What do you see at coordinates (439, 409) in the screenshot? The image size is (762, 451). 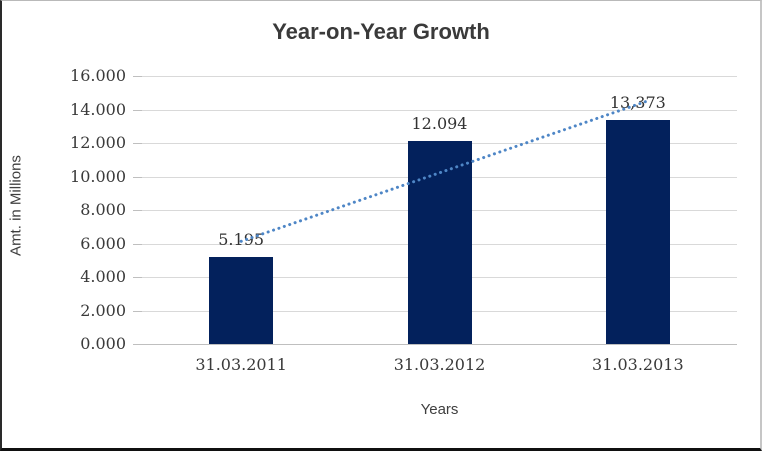 I see `x-axis-title: Years` at bounding box center [439, 409].